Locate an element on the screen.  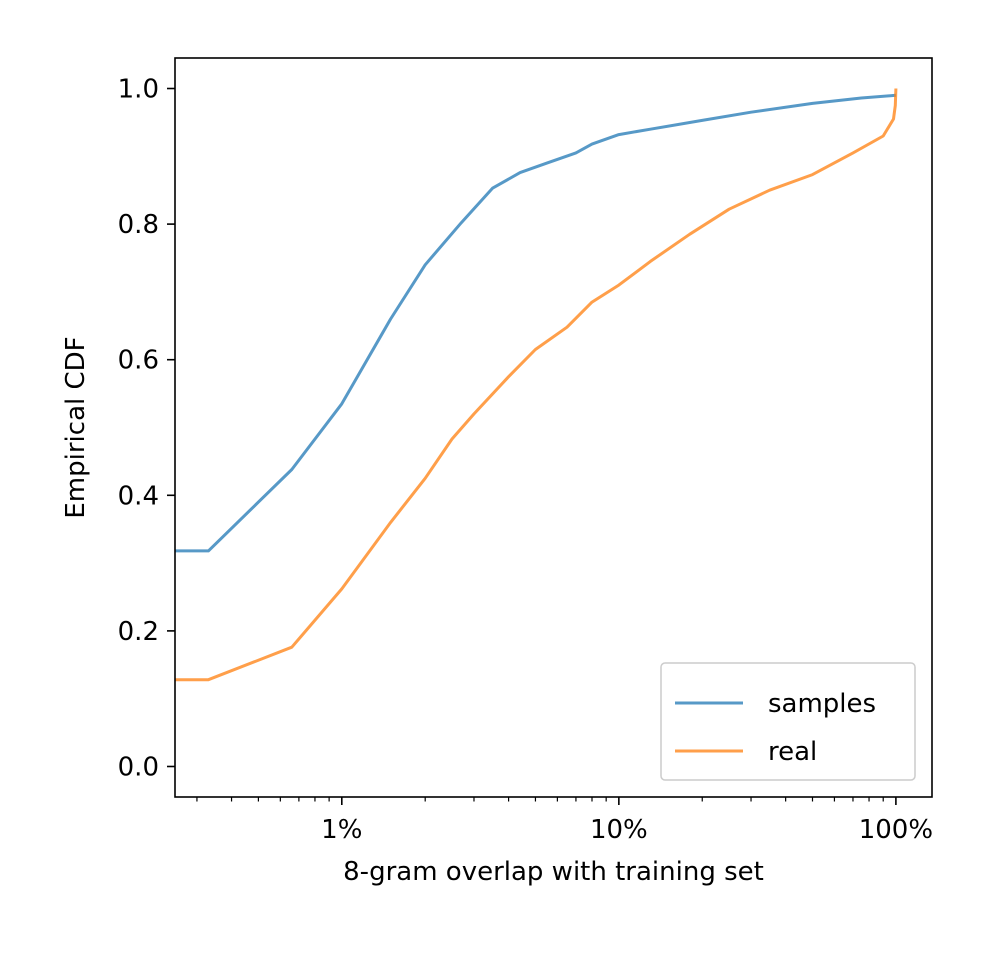
legend: samples real is located at coordinates (788, 721).